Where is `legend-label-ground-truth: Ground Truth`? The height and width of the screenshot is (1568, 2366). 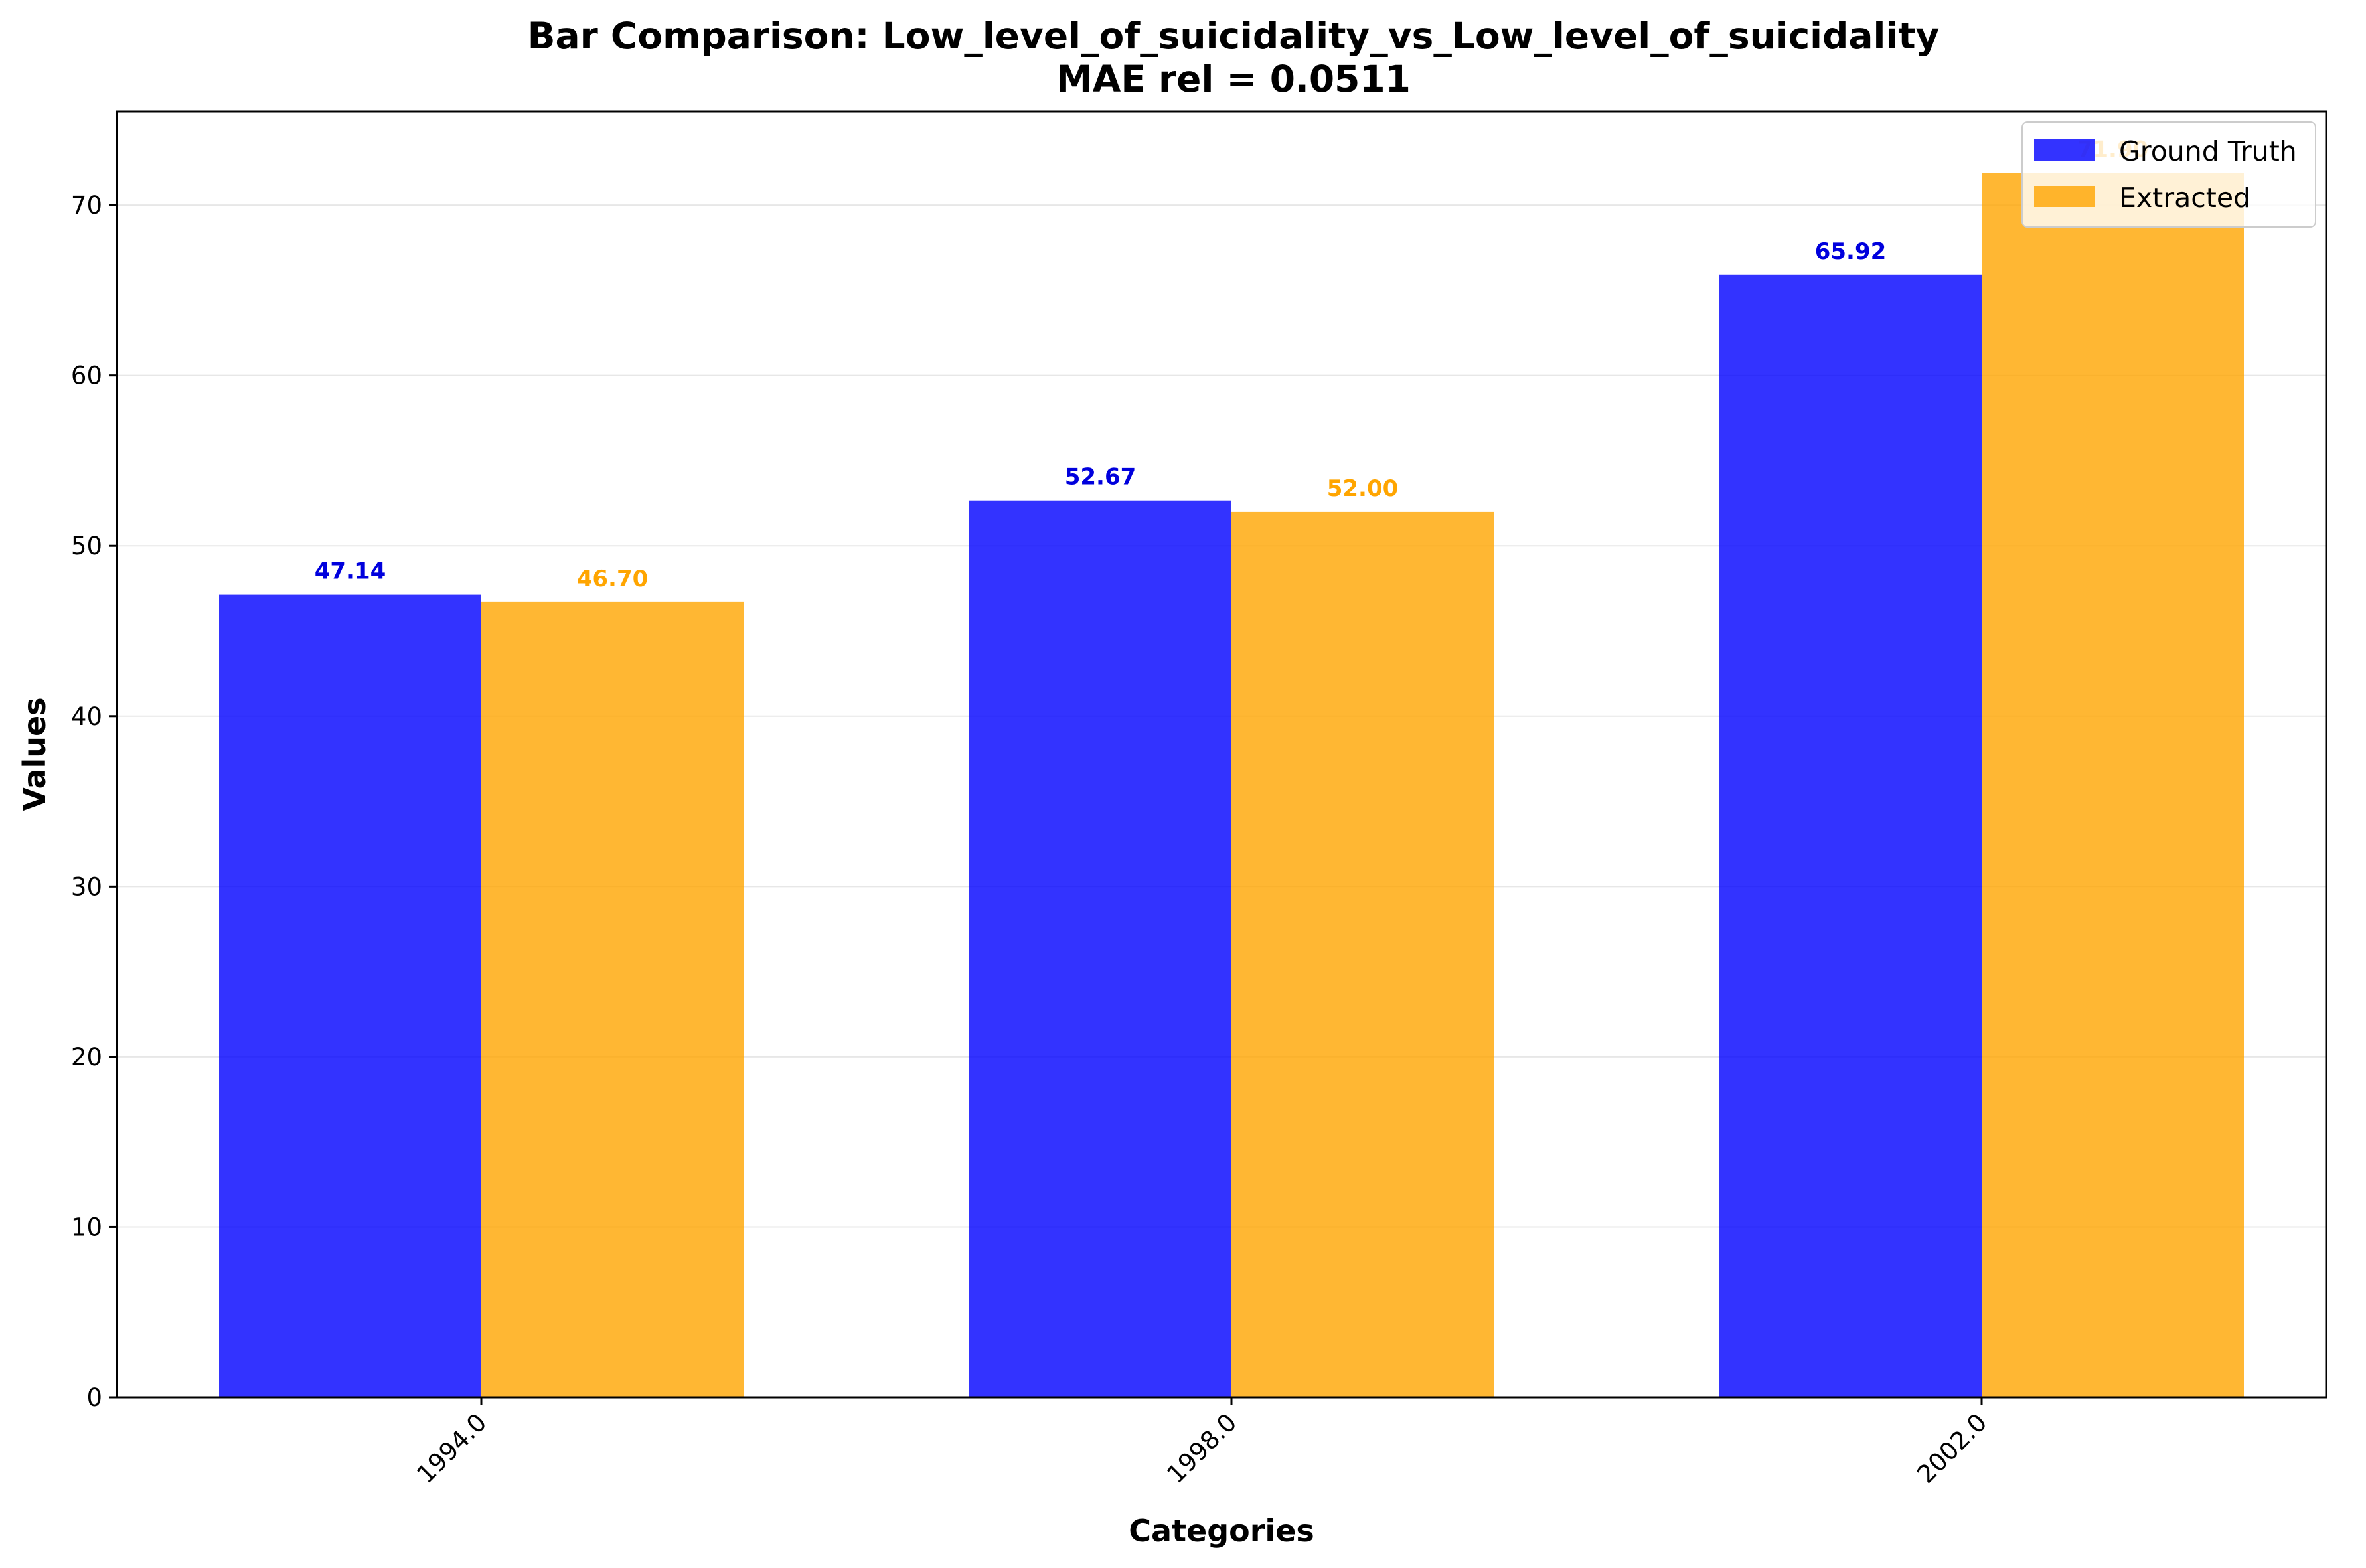 legend-label-ground-truth: Ground Truth is located at coordinates (2208, 151).